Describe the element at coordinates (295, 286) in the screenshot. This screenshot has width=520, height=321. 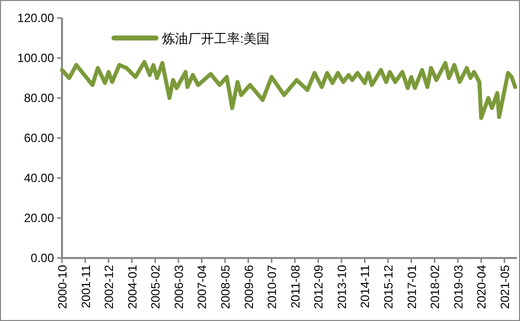
I see `x-tick-label: 2011-08` at that location.